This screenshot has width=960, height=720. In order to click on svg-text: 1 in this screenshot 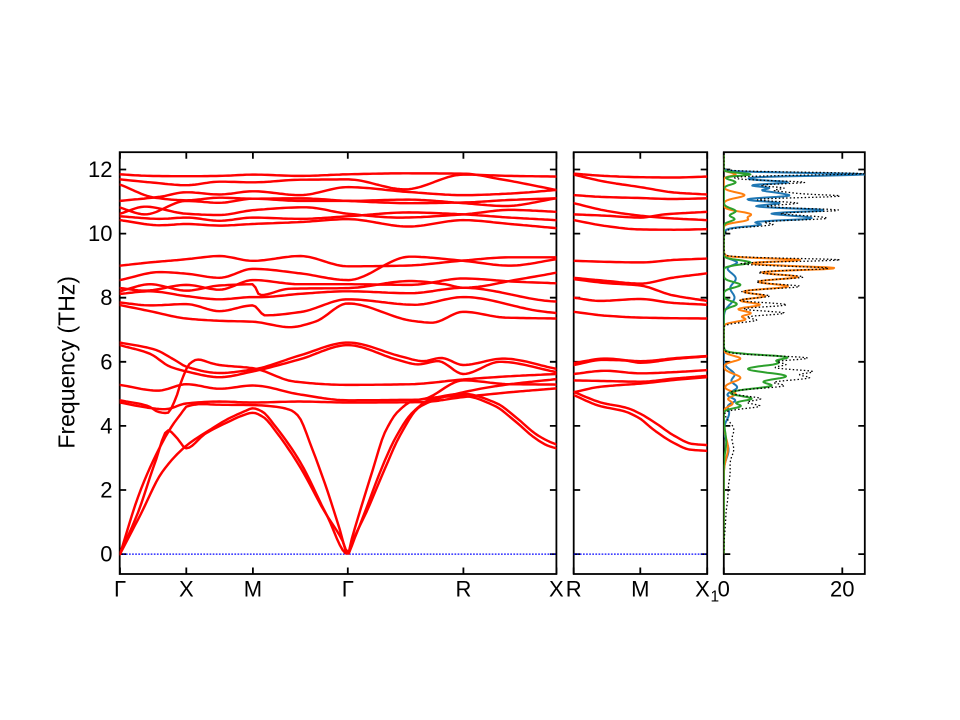, I will do `click(715, 597)`.